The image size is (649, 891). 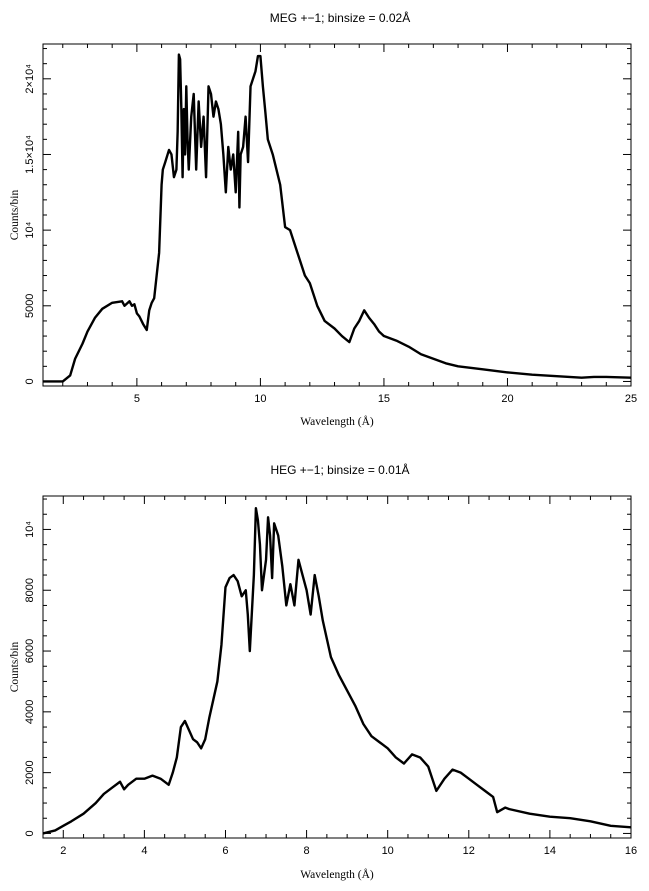 What do you see at coordinates (30, 229) in the screenshot?
I see `meg-y-tick-label: 10⁴` at bounding box center [30, 229].